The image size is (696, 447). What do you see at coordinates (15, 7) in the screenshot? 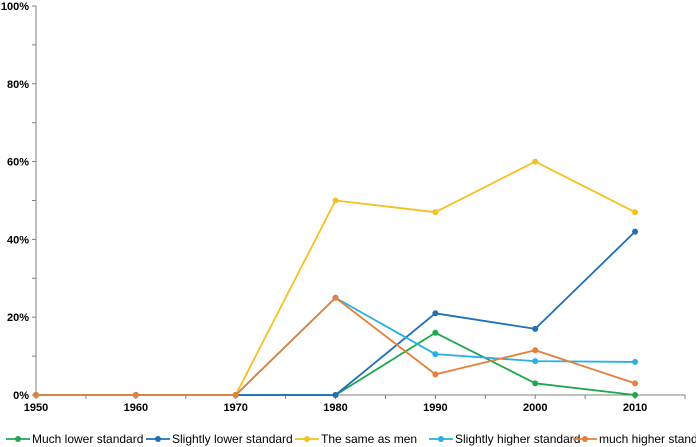
I see `y-tick-label: 100%` at bounding box center [15, 7].